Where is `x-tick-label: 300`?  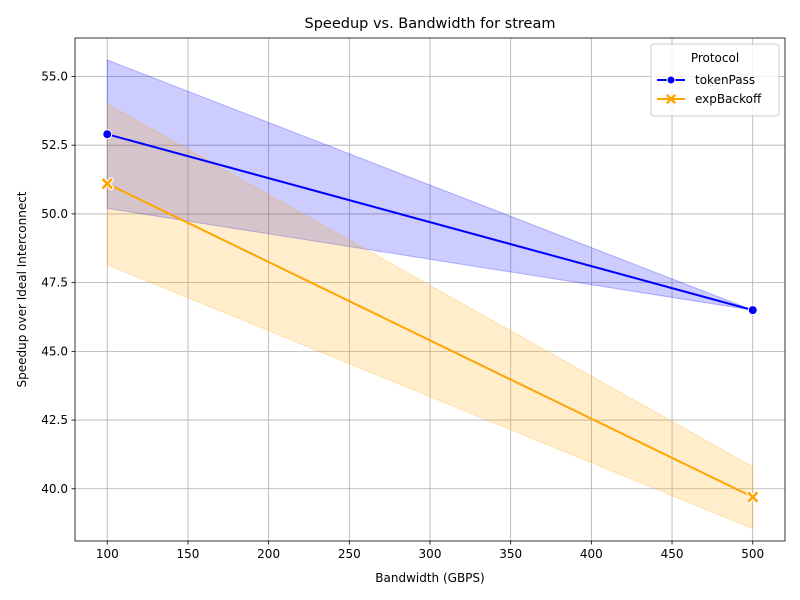
x-tick-label: 300 is located at coordinates (430, 554).